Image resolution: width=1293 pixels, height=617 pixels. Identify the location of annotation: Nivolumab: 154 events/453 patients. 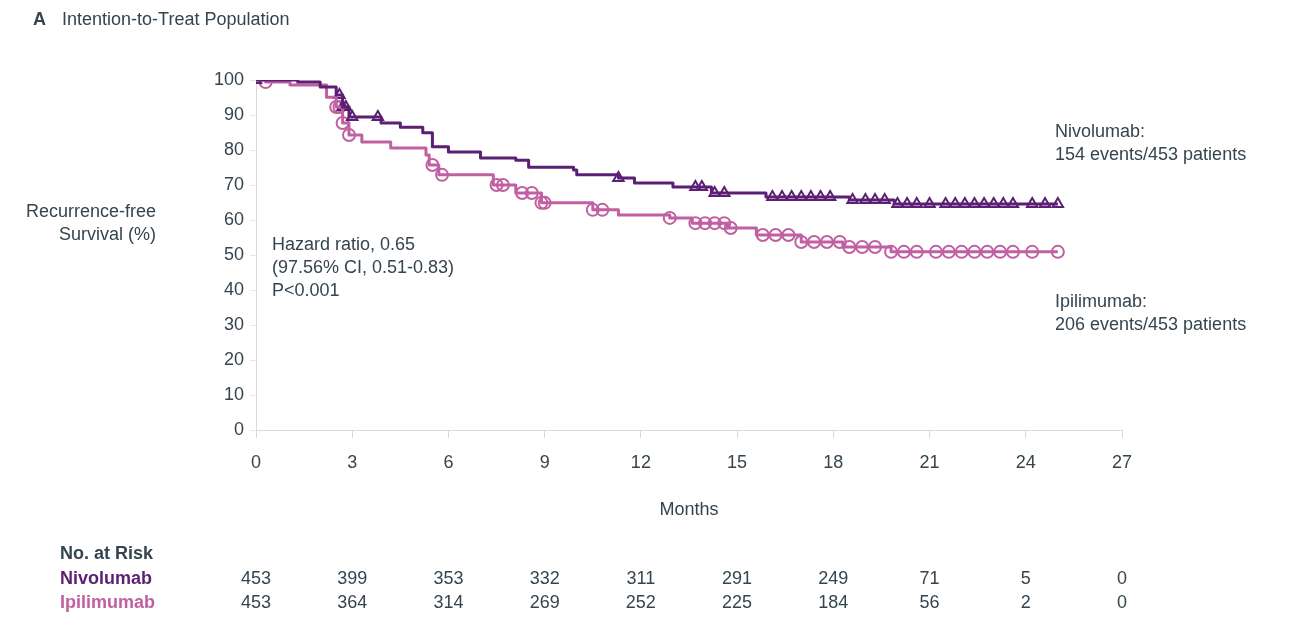
(1151, 143).